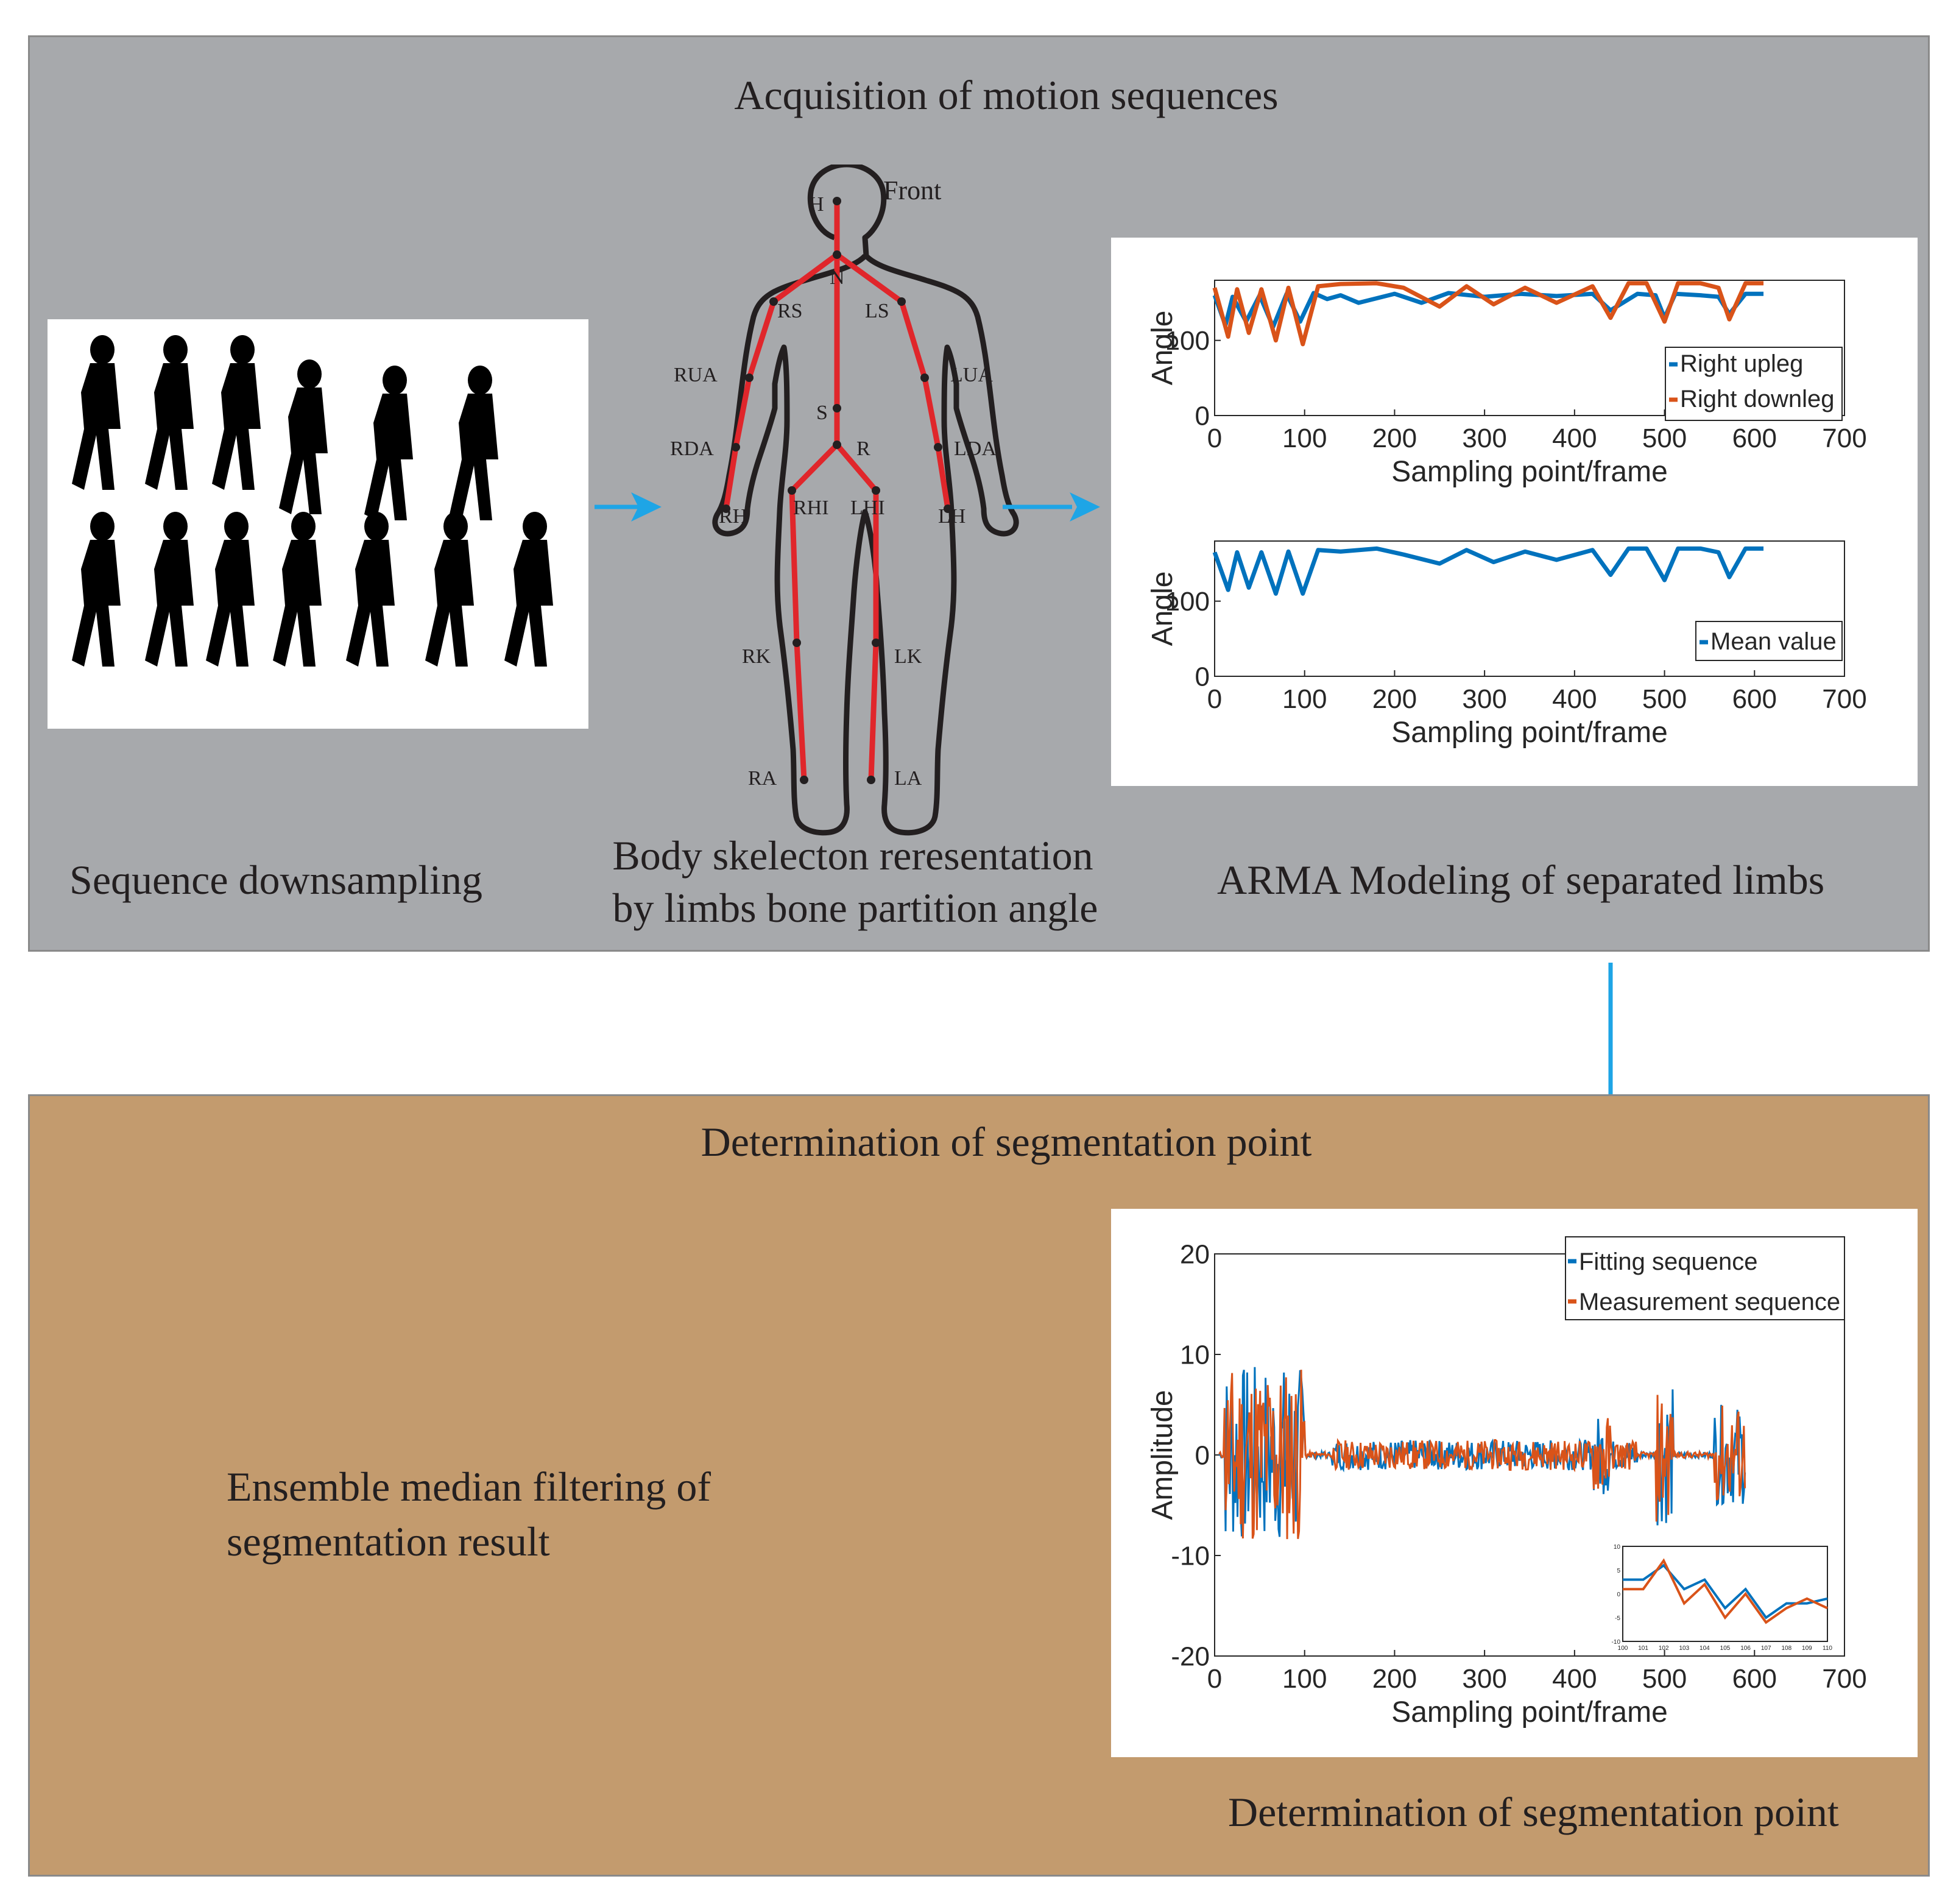  I want to click on chart-legend: Fitting sequence Measurement sequence, so click(1705, 1278).